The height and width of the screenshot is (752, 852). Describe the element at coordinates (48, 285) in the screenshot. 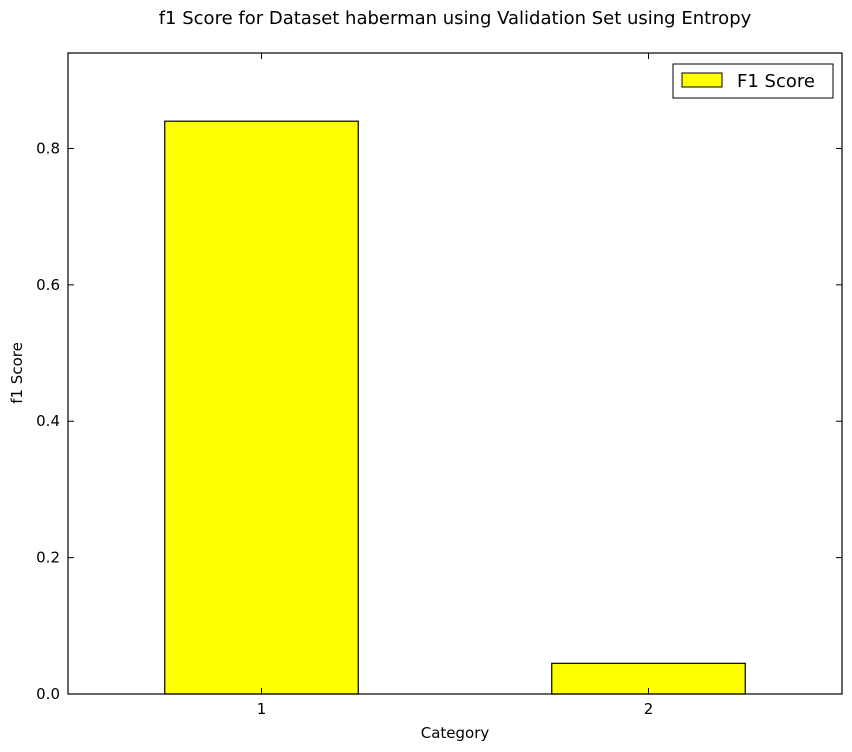

I see `y-tick-label-0.6: 0.6` at that location.